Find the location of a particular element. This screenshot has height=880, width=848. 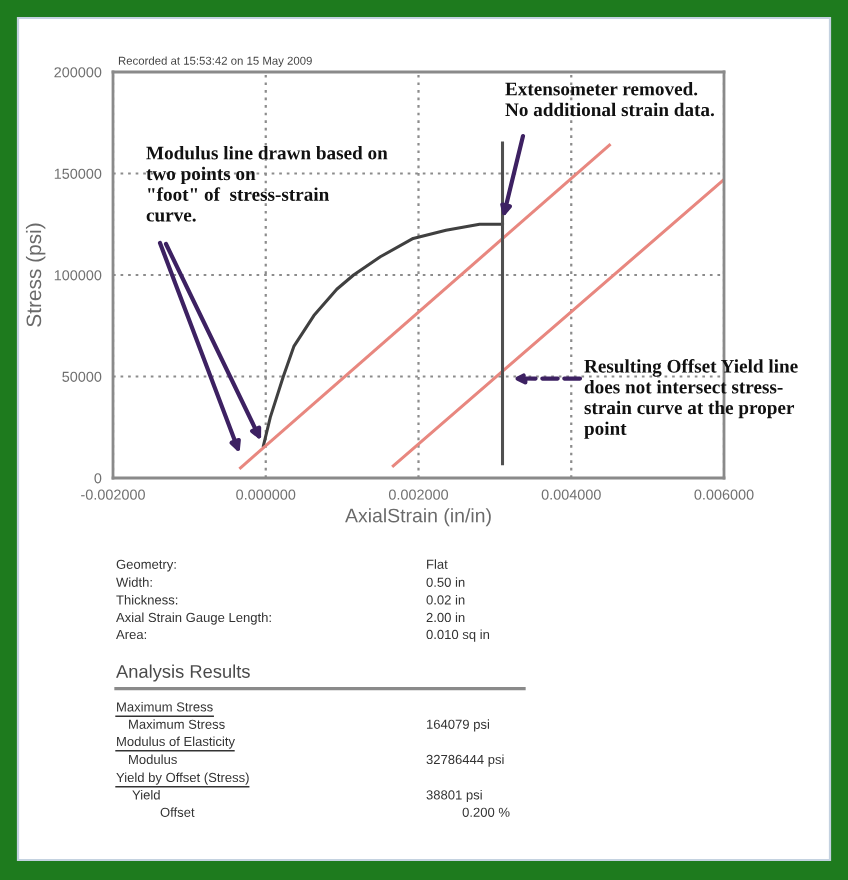

annotation: Extensometer removed. No additional strain data. is located at coordinates (609, 99).